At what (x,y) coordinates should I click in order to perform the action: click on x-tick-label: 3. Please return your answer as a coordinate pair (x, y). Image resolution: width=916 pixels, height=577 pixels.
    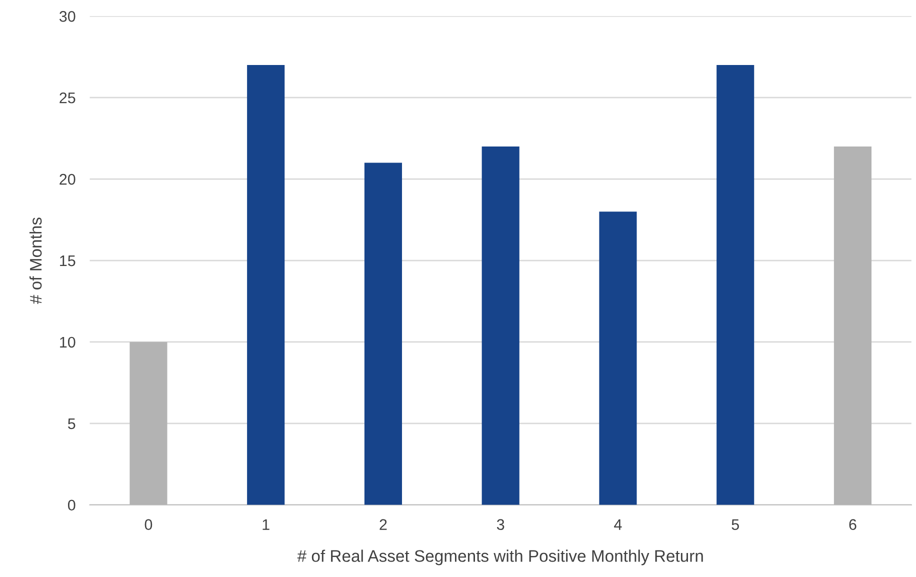
    Looking at the image, I should click on (500, 524).